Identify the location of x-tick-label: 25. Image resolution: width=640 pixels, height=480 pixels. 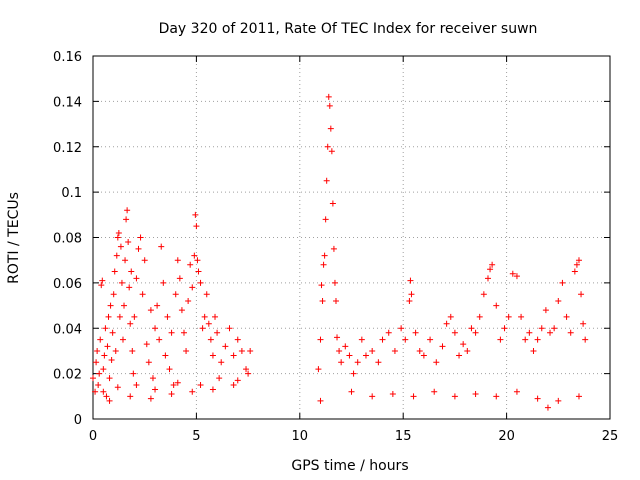
(610, 436).